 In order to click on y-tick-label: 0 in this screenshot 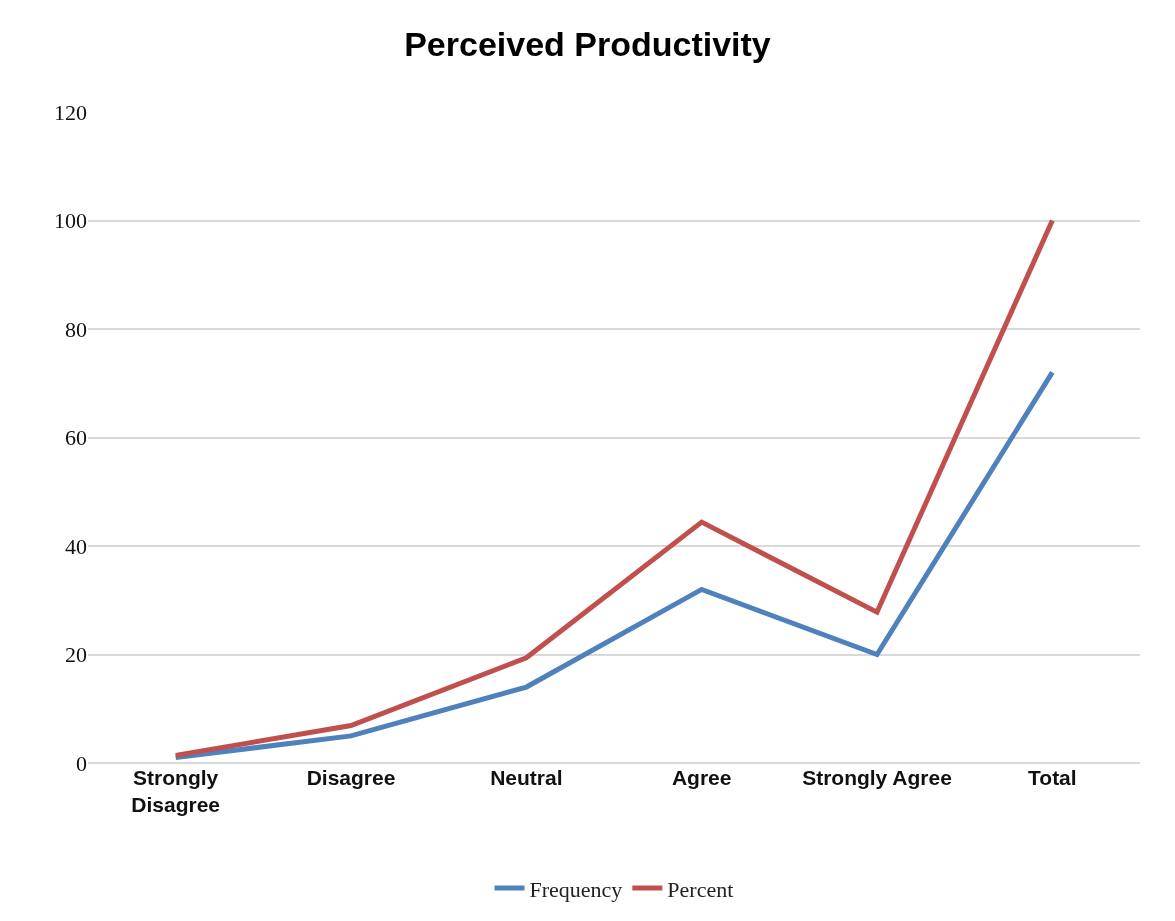, I will do `click(81, 763)`.